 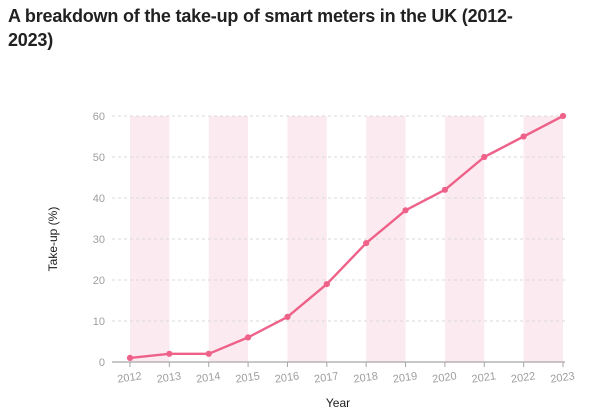 I want to click on y-tick-label: 20, so click(x=99, y=281).